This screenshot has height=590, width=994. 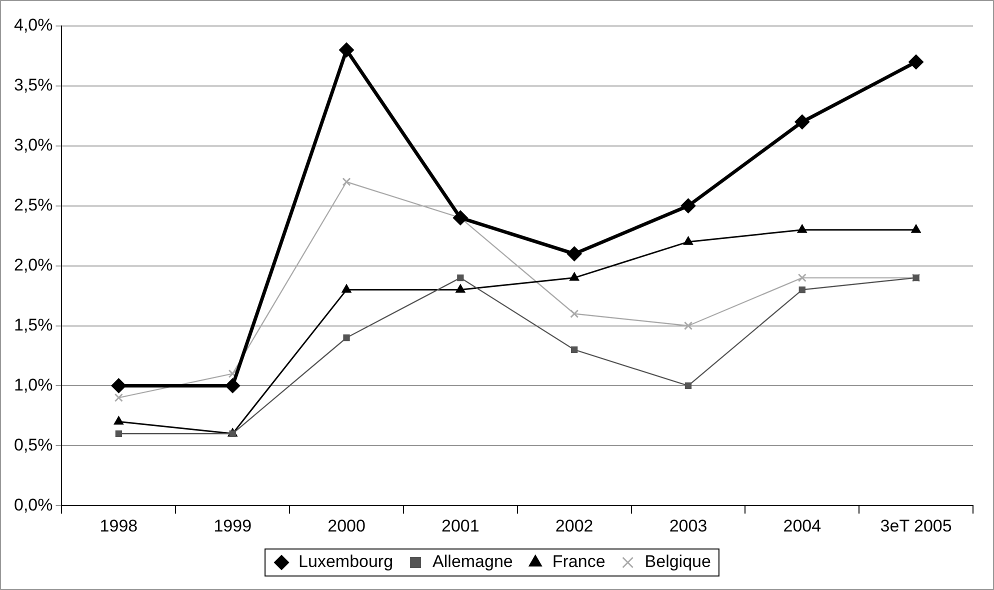 I want to click on x-tick-label: 2000, so click(x=347, y=526).